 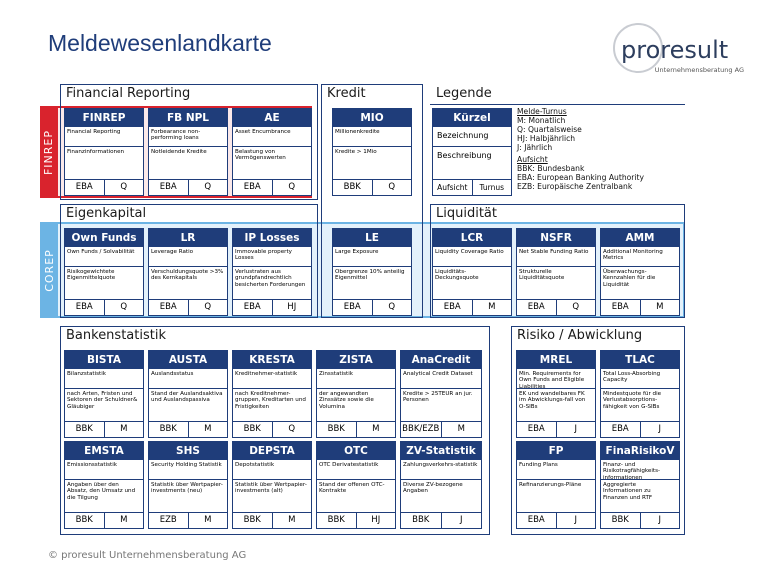 I want to click on card-title: TLAC, so click(x=640, y=360).